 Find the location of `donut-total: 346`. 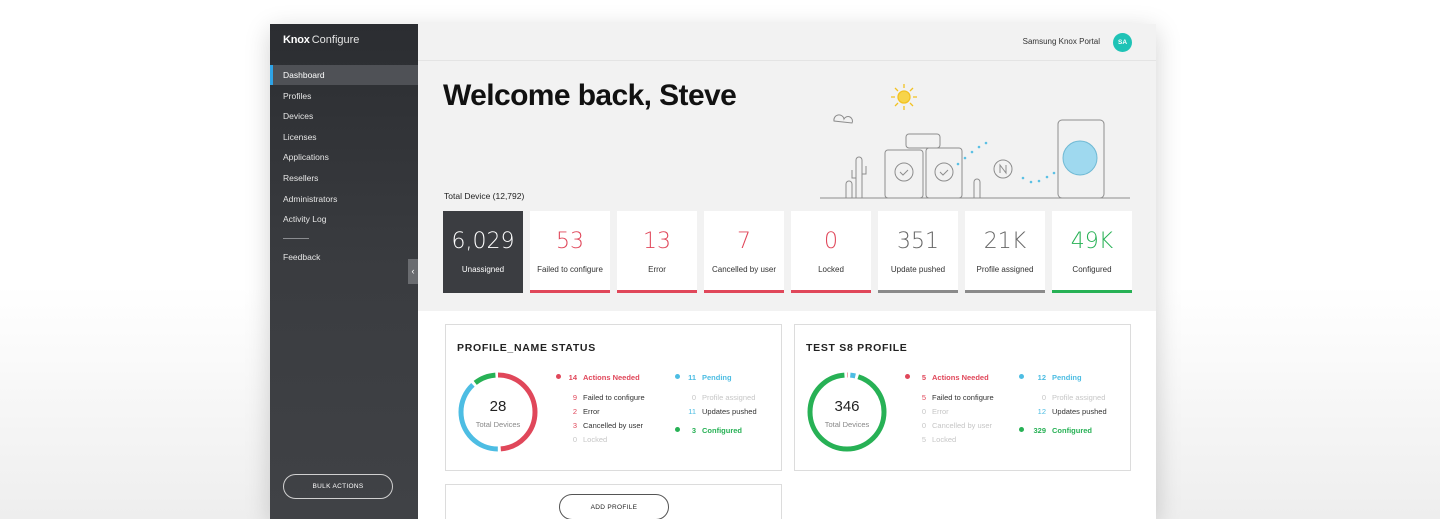

donut-total: 346 is located at coordinates (847, 406).